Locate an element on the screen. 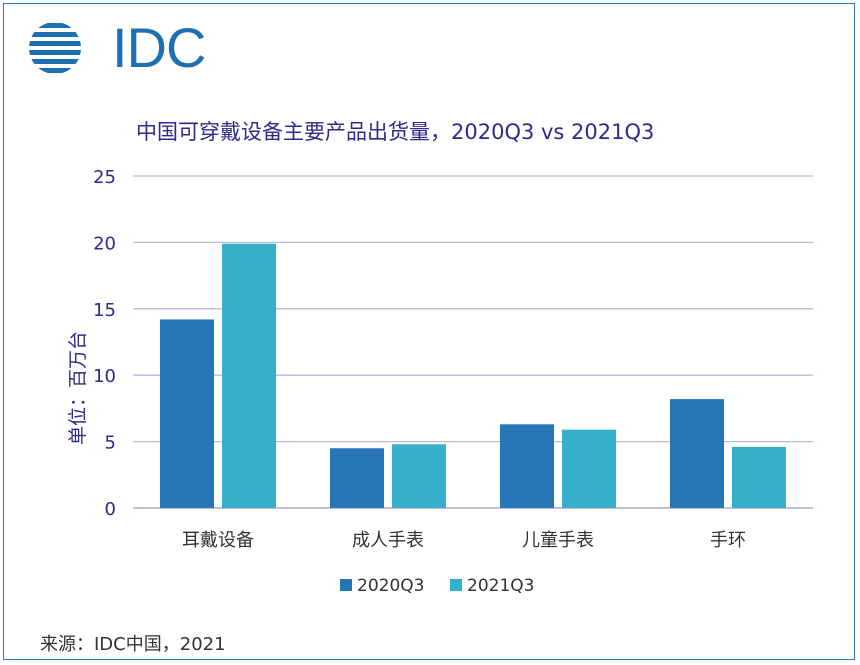  y-tick-label: 25 is located at coordinates (104, 177).